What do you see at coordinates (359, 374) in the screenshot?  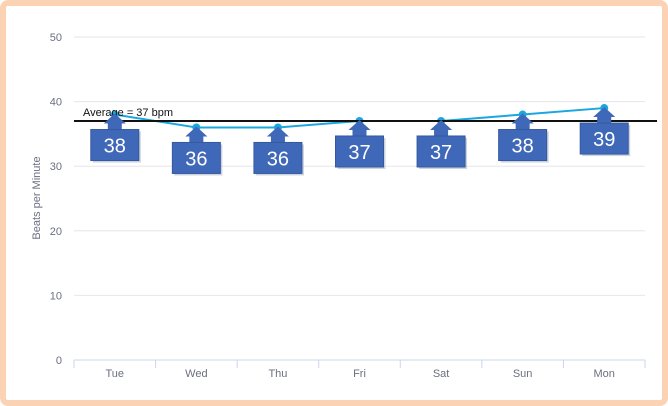 I see `x-tick-label: Fri` at bounding box center [359, 374].